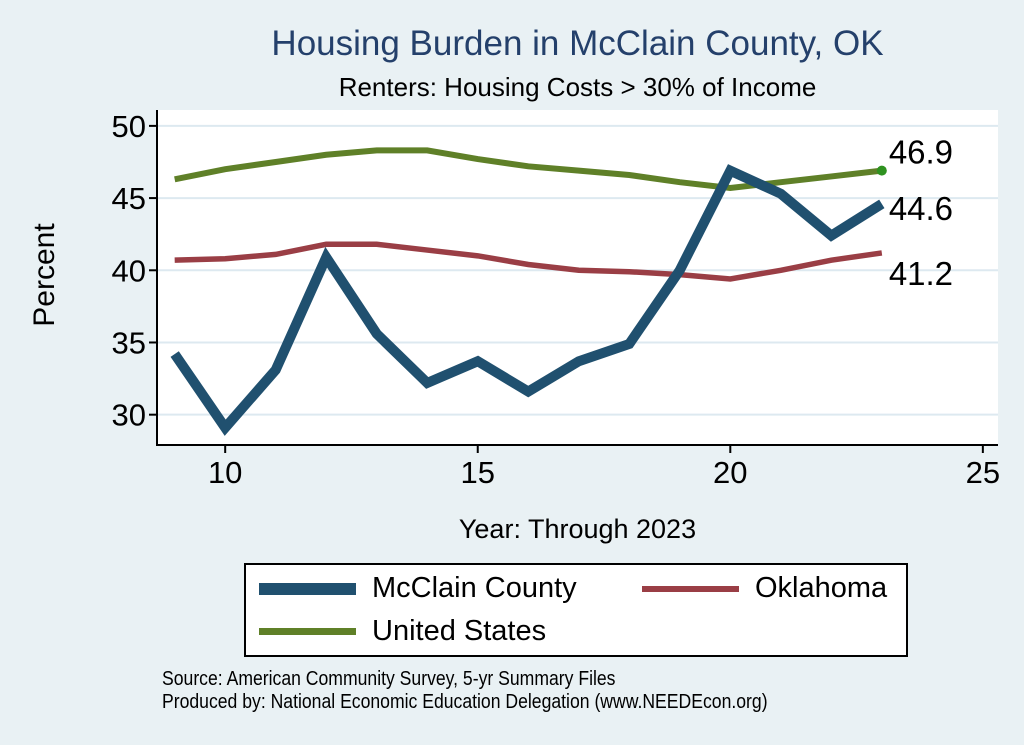 This screenshot has height=745, width=1024. Describe the element at coordinates (528, 261) in the screenshot. I see `series-line-oklahoma` at that location.